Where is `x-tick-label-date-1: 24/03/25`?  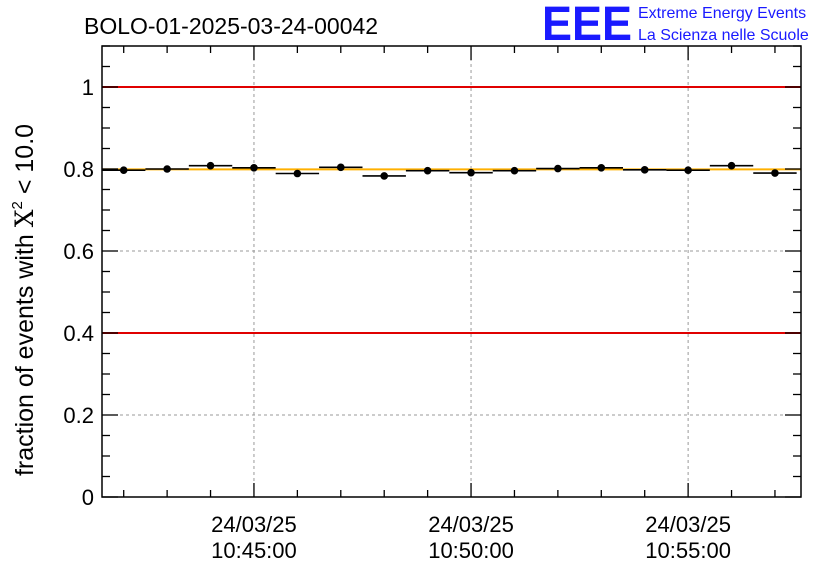 x-tick-label-date-1: 24/03/25 is located at coordinates (471, 524).